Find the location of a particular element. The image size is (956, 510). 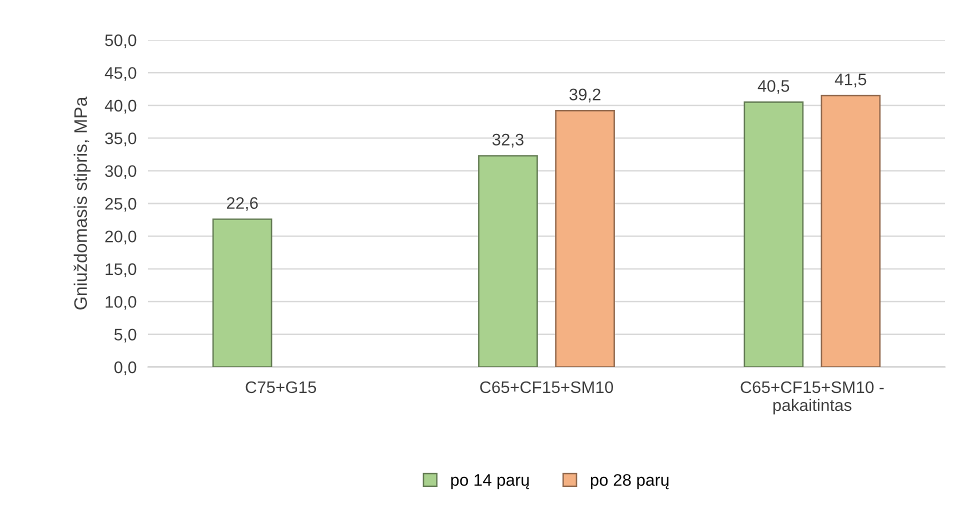

y-tick-label: 25,0 is located at coordinates (120, 205).